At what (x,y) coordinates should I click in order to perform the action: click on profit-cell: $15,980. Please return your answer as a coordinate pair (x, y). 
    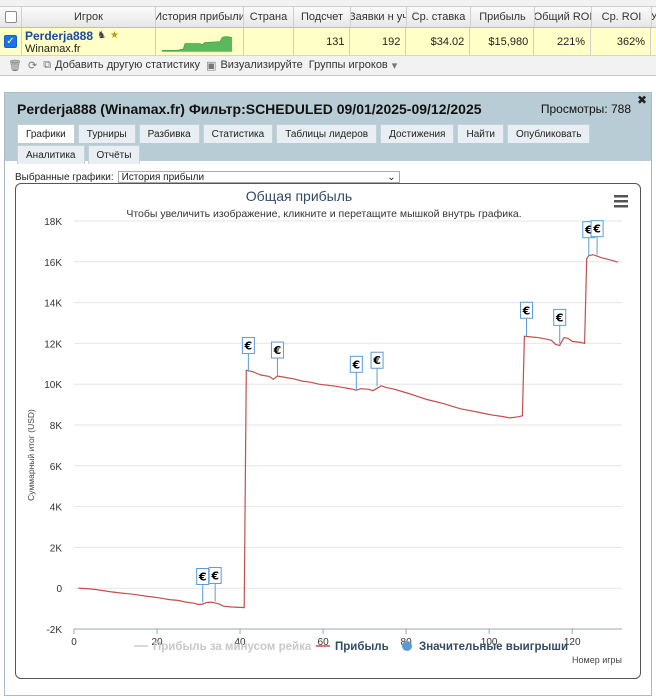
    Looking at the image, I should click on (502, 41).